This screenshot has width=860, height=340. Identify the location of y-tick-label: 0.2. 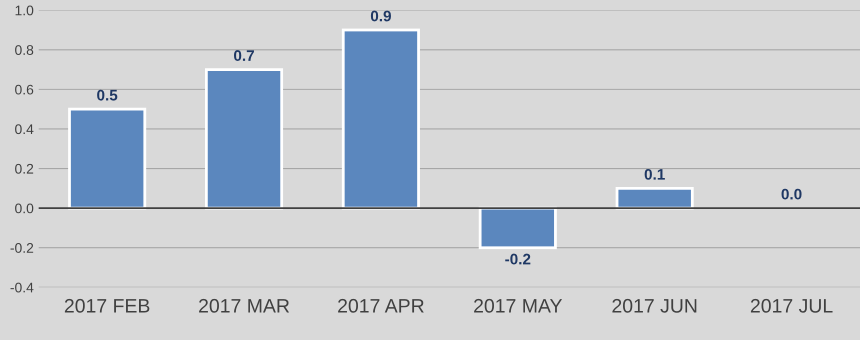
(24, 169).